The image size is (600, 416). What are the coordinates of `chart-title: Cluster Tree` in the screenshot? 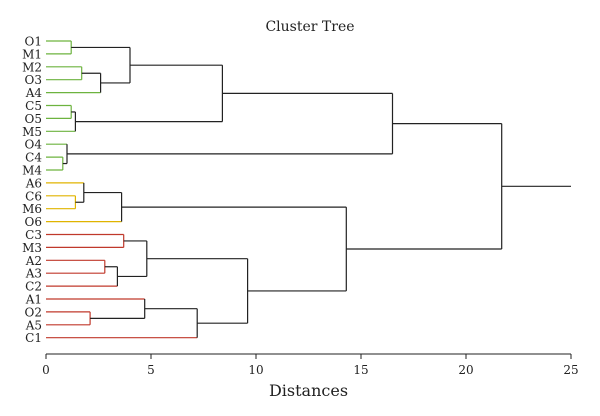 It's located at (309, 27).